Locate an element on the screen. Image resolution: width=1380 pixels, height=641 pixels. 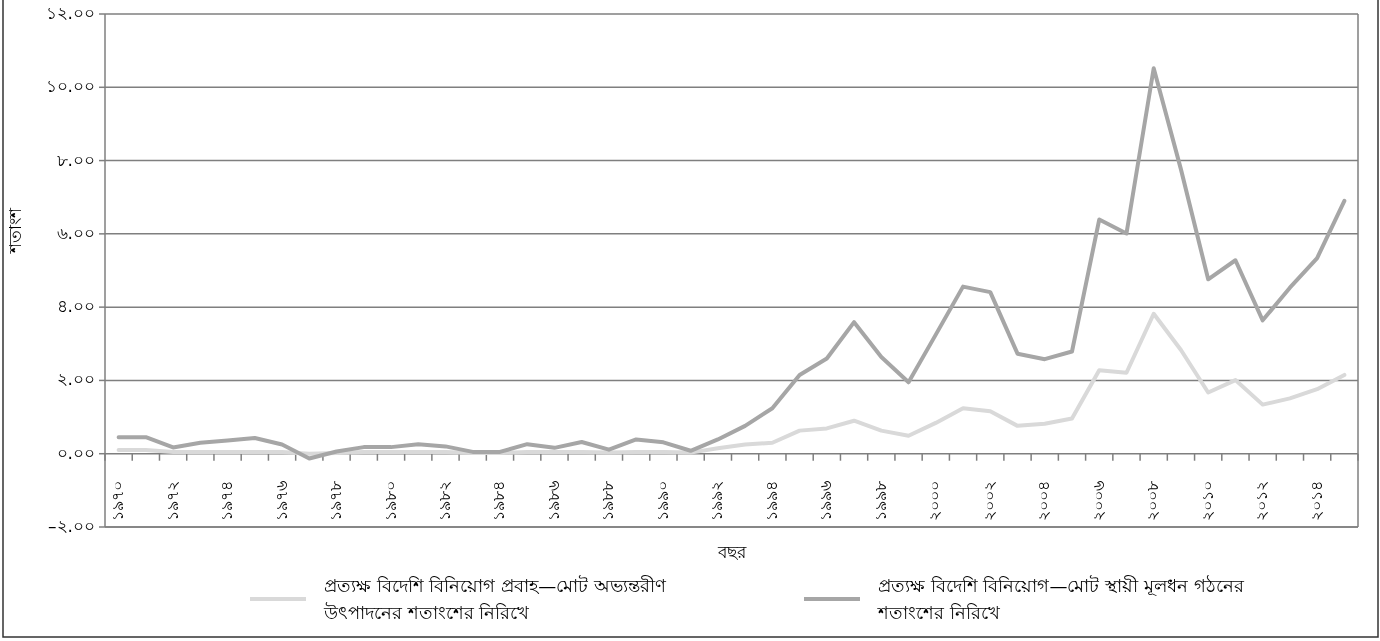
x-tick-label: ২০১২ is located at coordinates (1262, 501).